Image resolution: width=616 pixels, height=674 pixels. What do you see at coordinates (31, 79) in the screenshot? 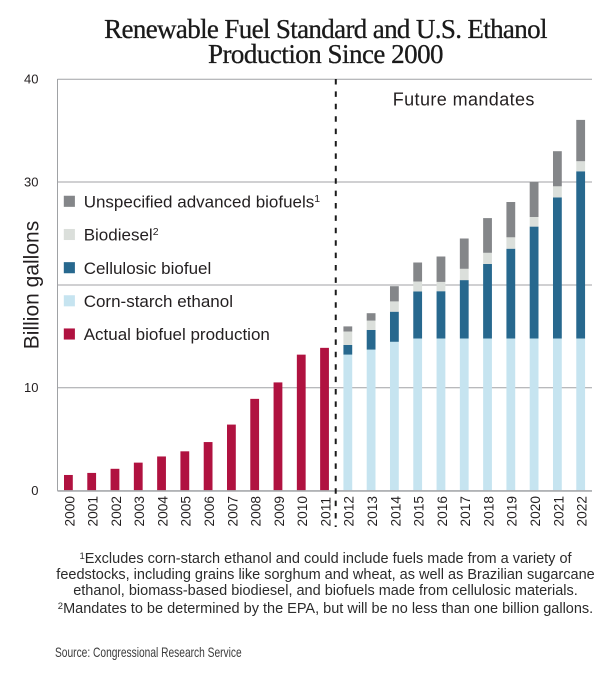
I see `svg-text: 40` at bounding box center [31, 79].